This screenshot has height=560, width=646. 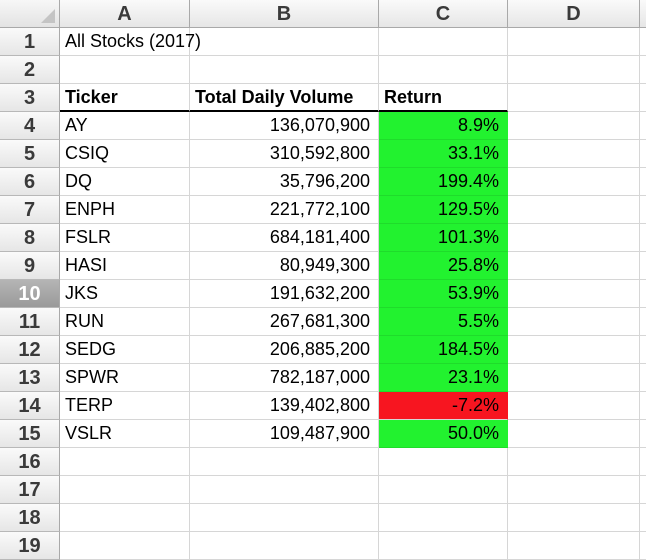 I want to click on column-header-e-partial, so click(x=643, y=14).